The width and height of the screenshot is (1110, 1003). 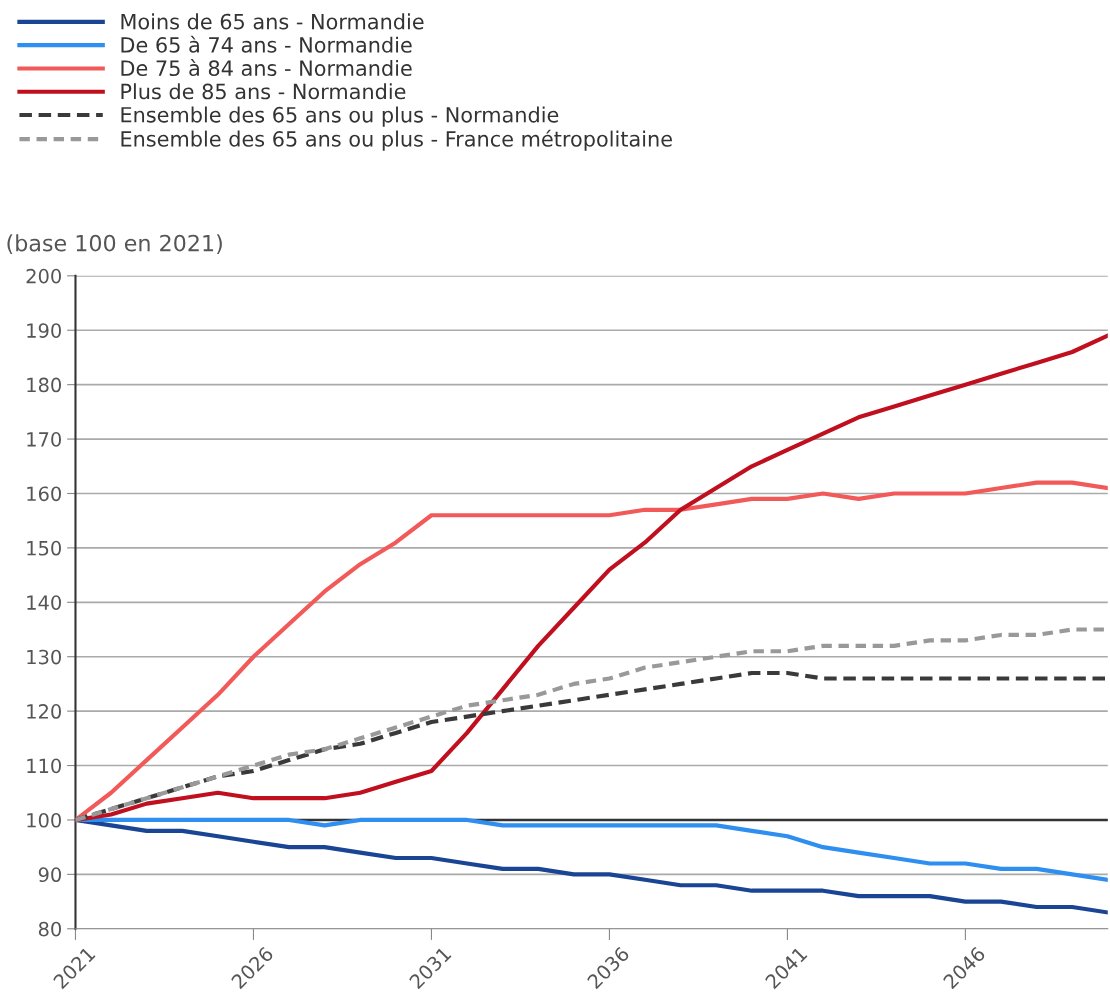 I want to click on legend-label: Plus de 85 ans - Normandie, so click(x=263, y=91).